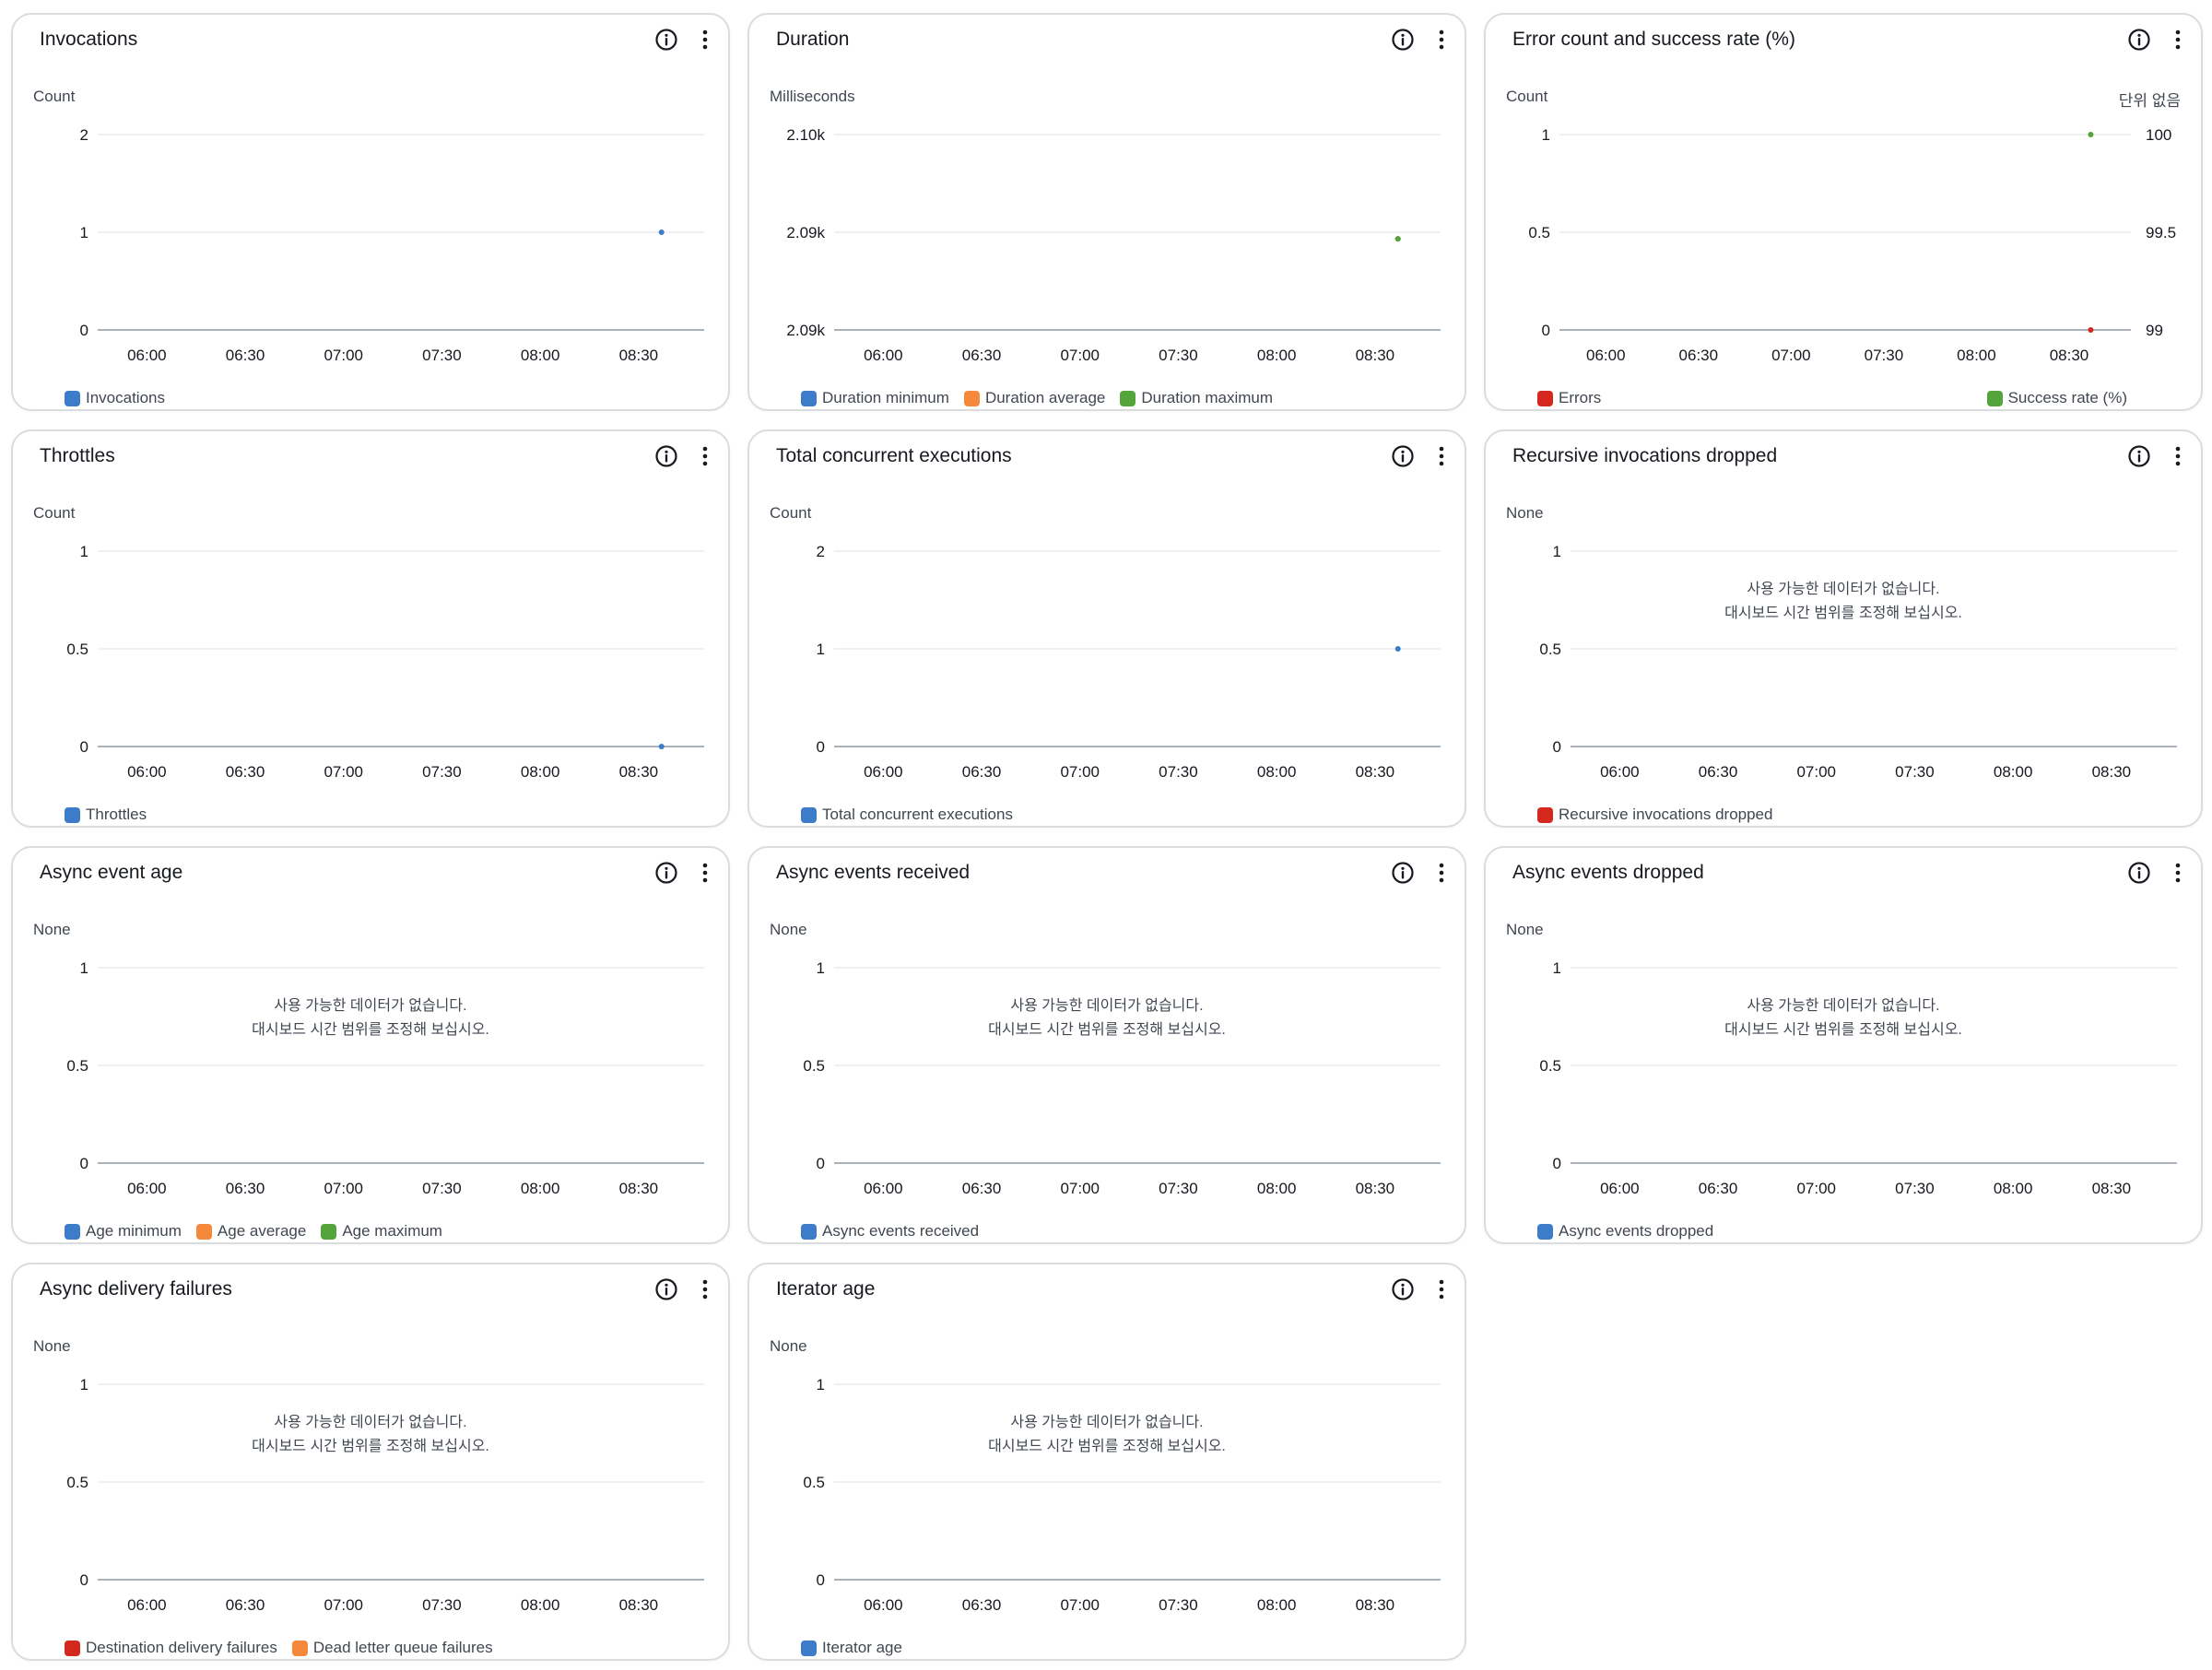  Describe the element at coordinates (1397, 649) in the screenshot. I see `data-point-total-concurrent-executions` at that location.